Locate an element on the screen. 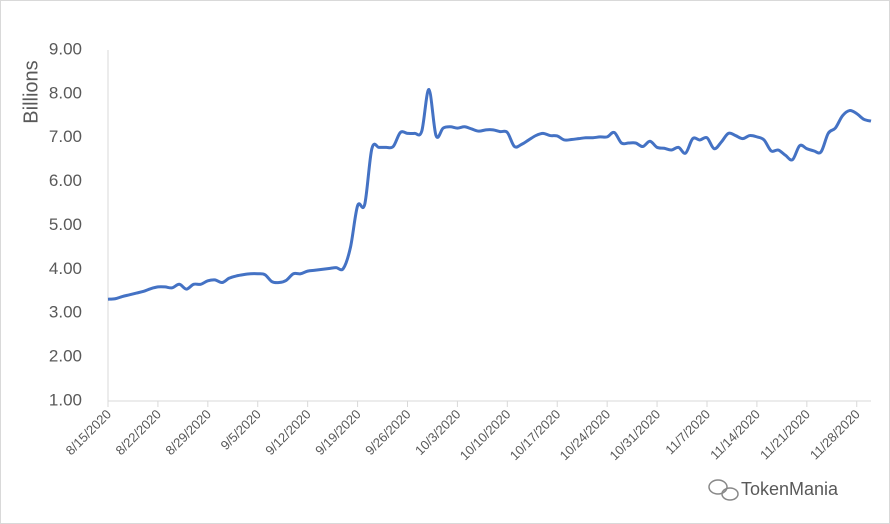  y-tick-label: 4.00 is located at coordinates (65, 268).